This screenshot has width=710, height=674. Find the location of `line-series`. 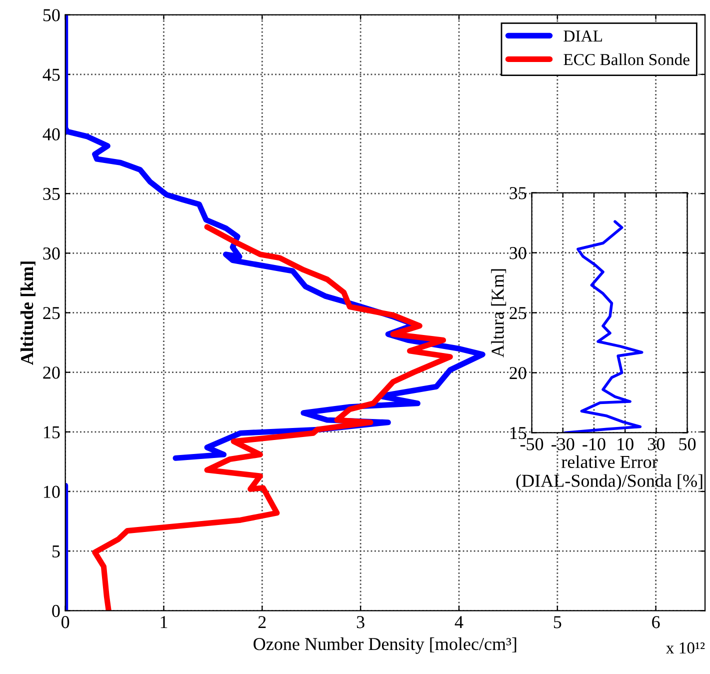

line-series is located at coordinates (604, 326).